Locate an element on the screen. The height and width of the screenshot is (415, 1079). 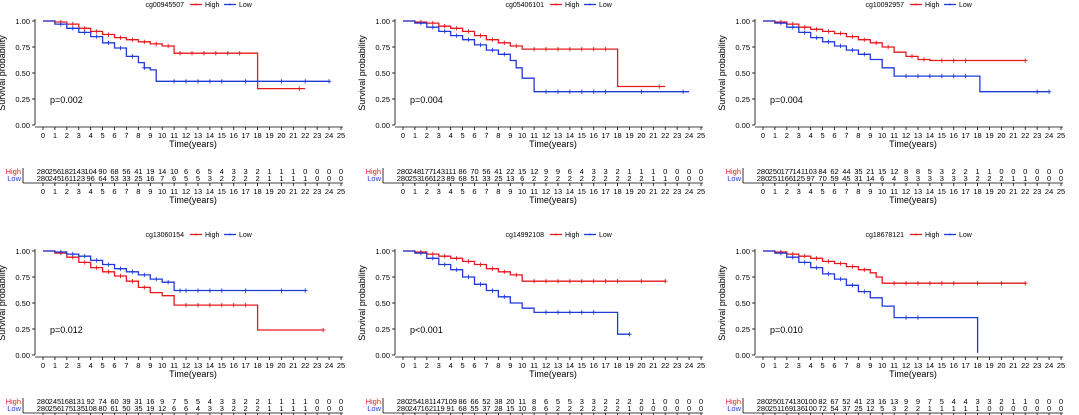
risk-count-high: 31 is located at coordinates (138, 401).